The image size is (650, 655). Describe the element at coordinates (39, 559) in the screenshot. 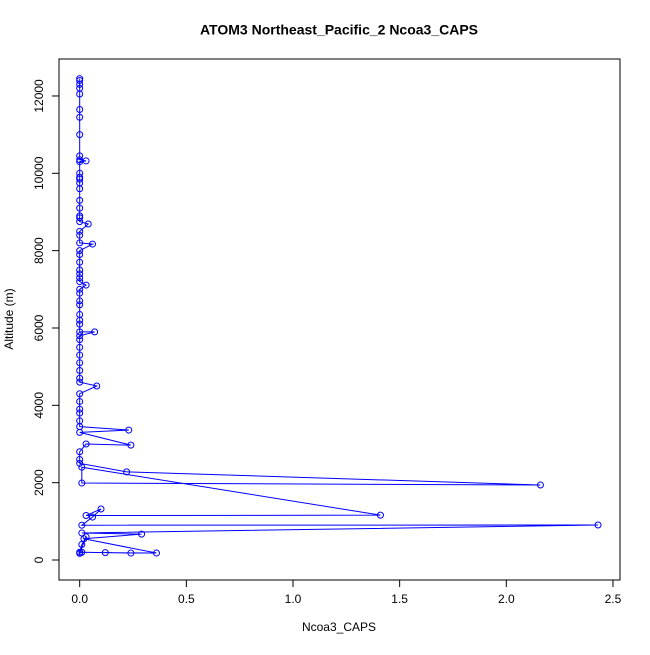

I see `y-tick-label: 0` at that location.